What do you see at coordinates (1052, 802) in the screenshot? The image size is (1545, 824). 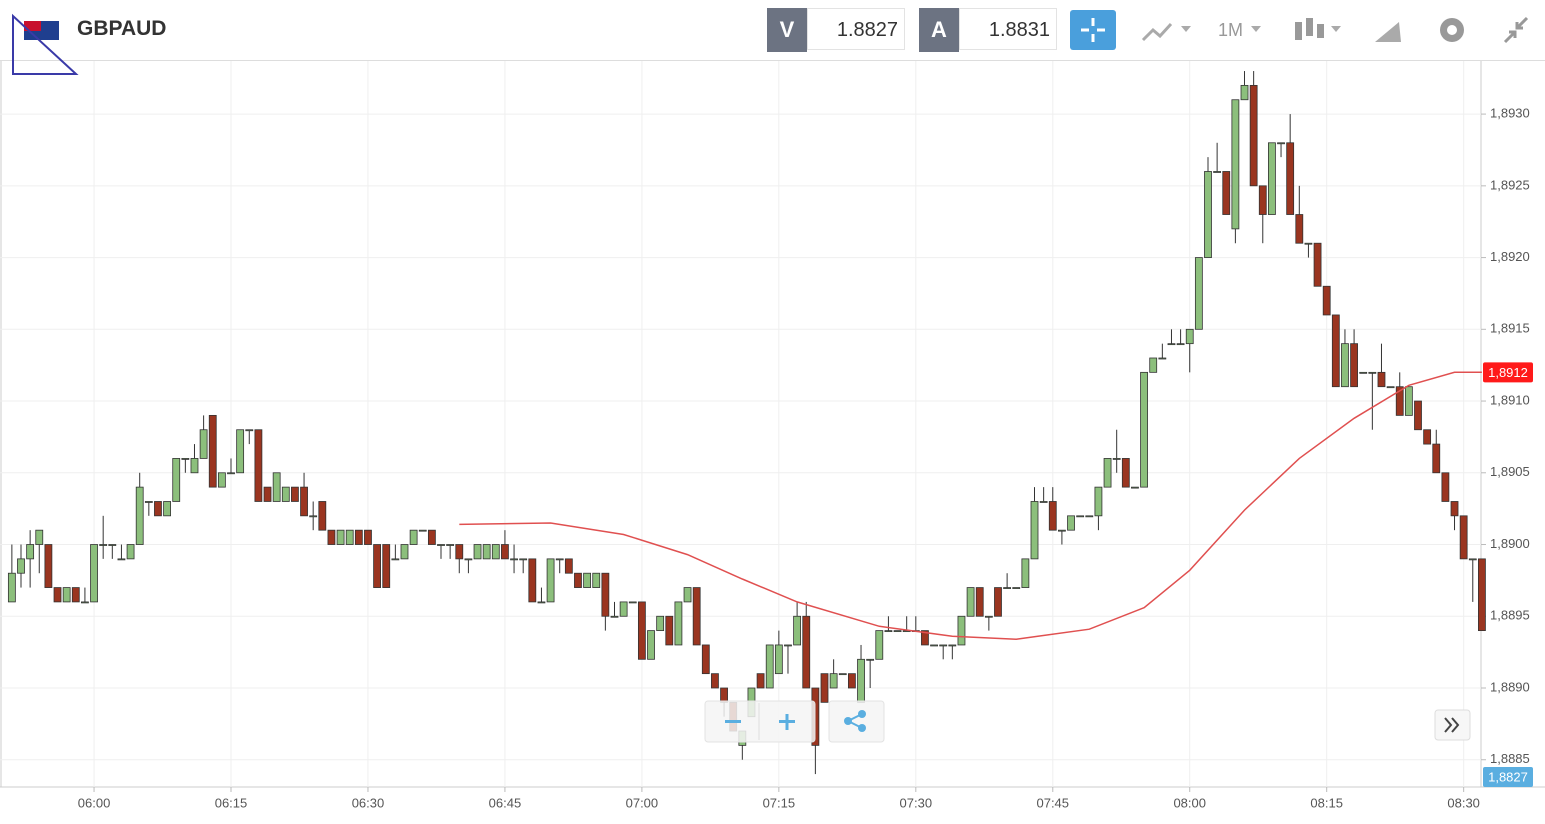 I see `x-tick-label: 07:45` at bounding box center [1052, 802].